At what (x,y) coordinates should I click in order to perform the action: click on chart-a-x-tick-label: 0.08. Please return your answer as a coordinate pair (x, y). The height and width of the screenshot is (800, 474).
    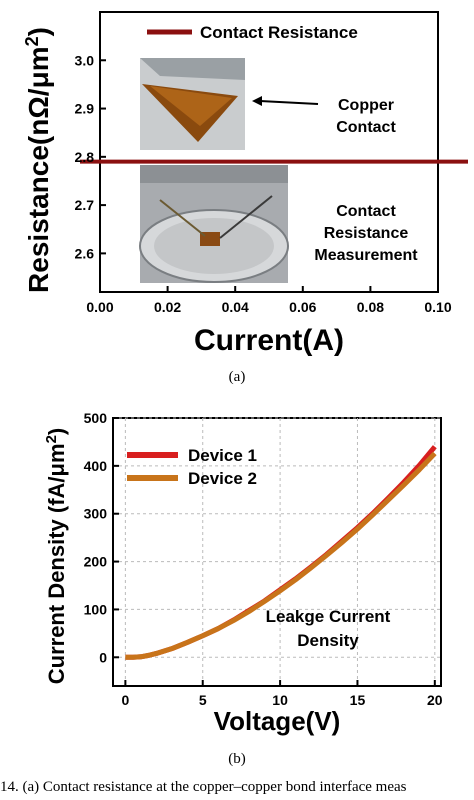
    Looking at the image, I should click on (370, 307).